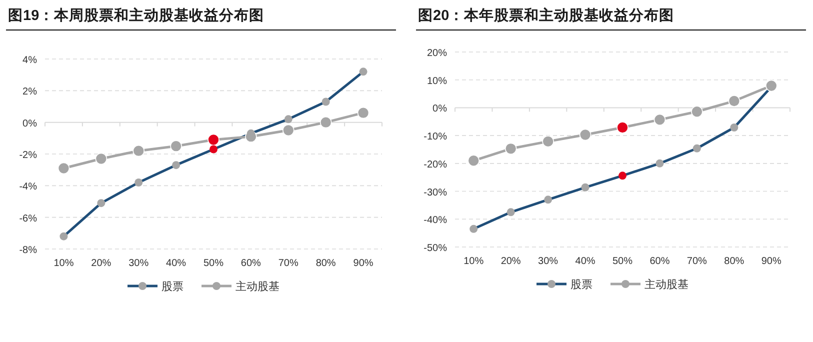  Describe the element at coordinates (28, 155) in the screenshot. I see `y-tick-label: -2%` at that location.